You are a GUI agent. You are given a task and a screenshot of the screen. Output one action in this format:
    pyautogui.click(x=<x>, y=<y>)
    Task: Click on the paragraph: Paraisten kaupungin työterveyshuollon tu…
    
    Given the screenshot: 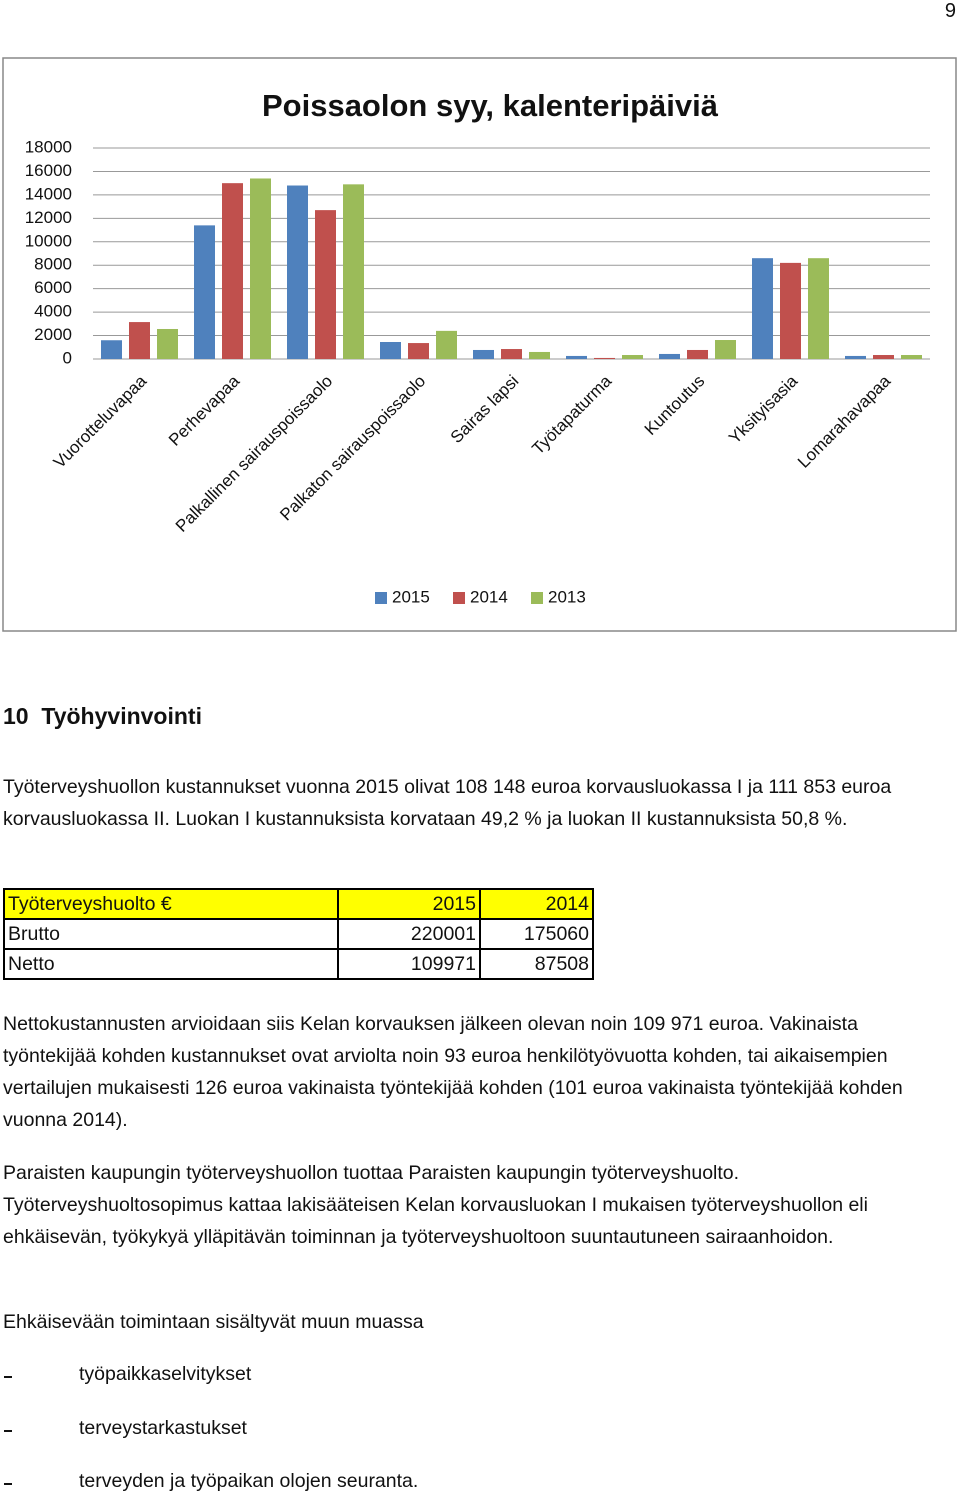 What is the action you would take?
    pyautogui.click(x=435, y=1205)
    